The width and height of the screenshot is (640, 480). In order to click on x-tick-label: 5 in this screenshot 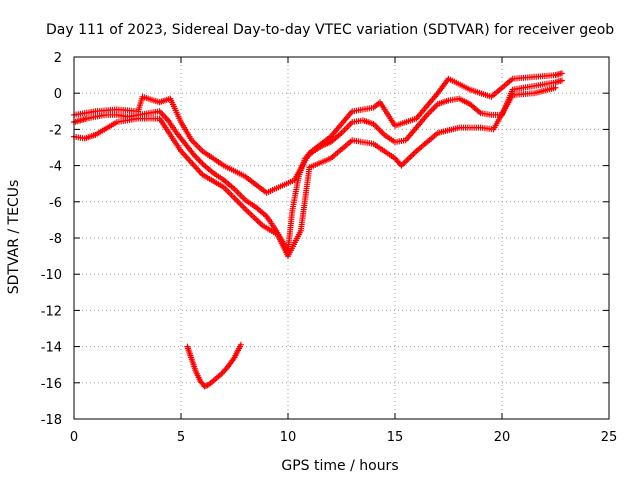, I will do `click(181, 437)`.